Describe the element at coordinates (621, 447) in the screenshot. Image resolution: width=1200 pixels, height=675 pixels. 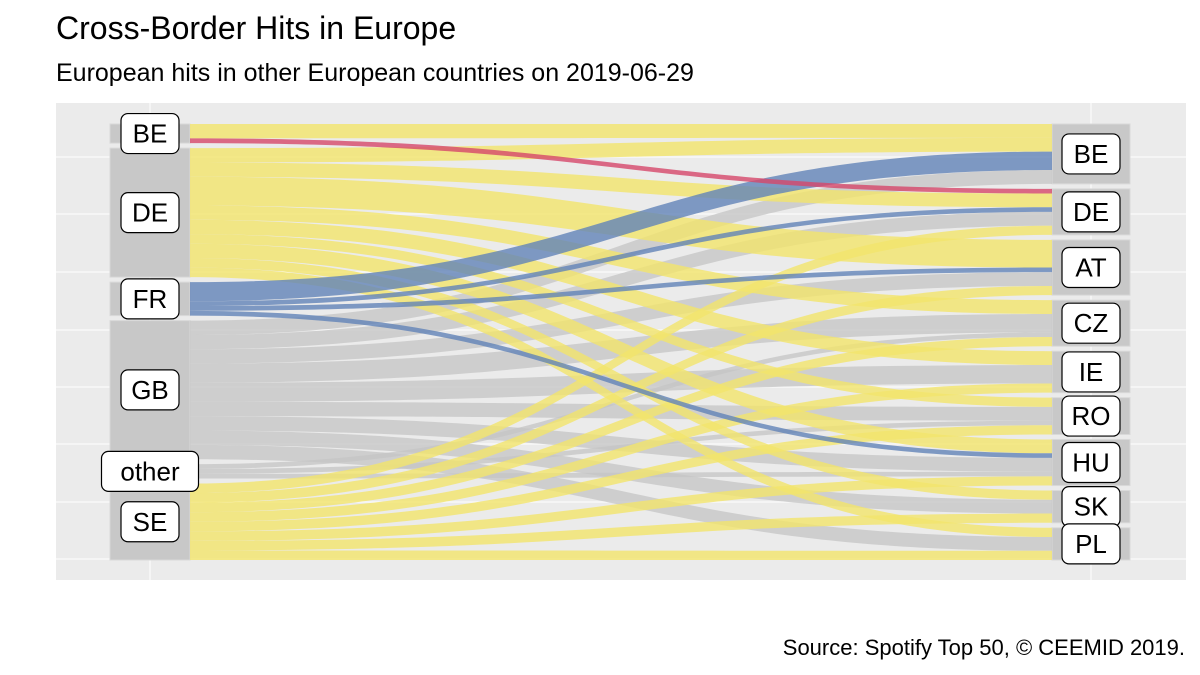
I see `flow-other-to-ro` at that location.